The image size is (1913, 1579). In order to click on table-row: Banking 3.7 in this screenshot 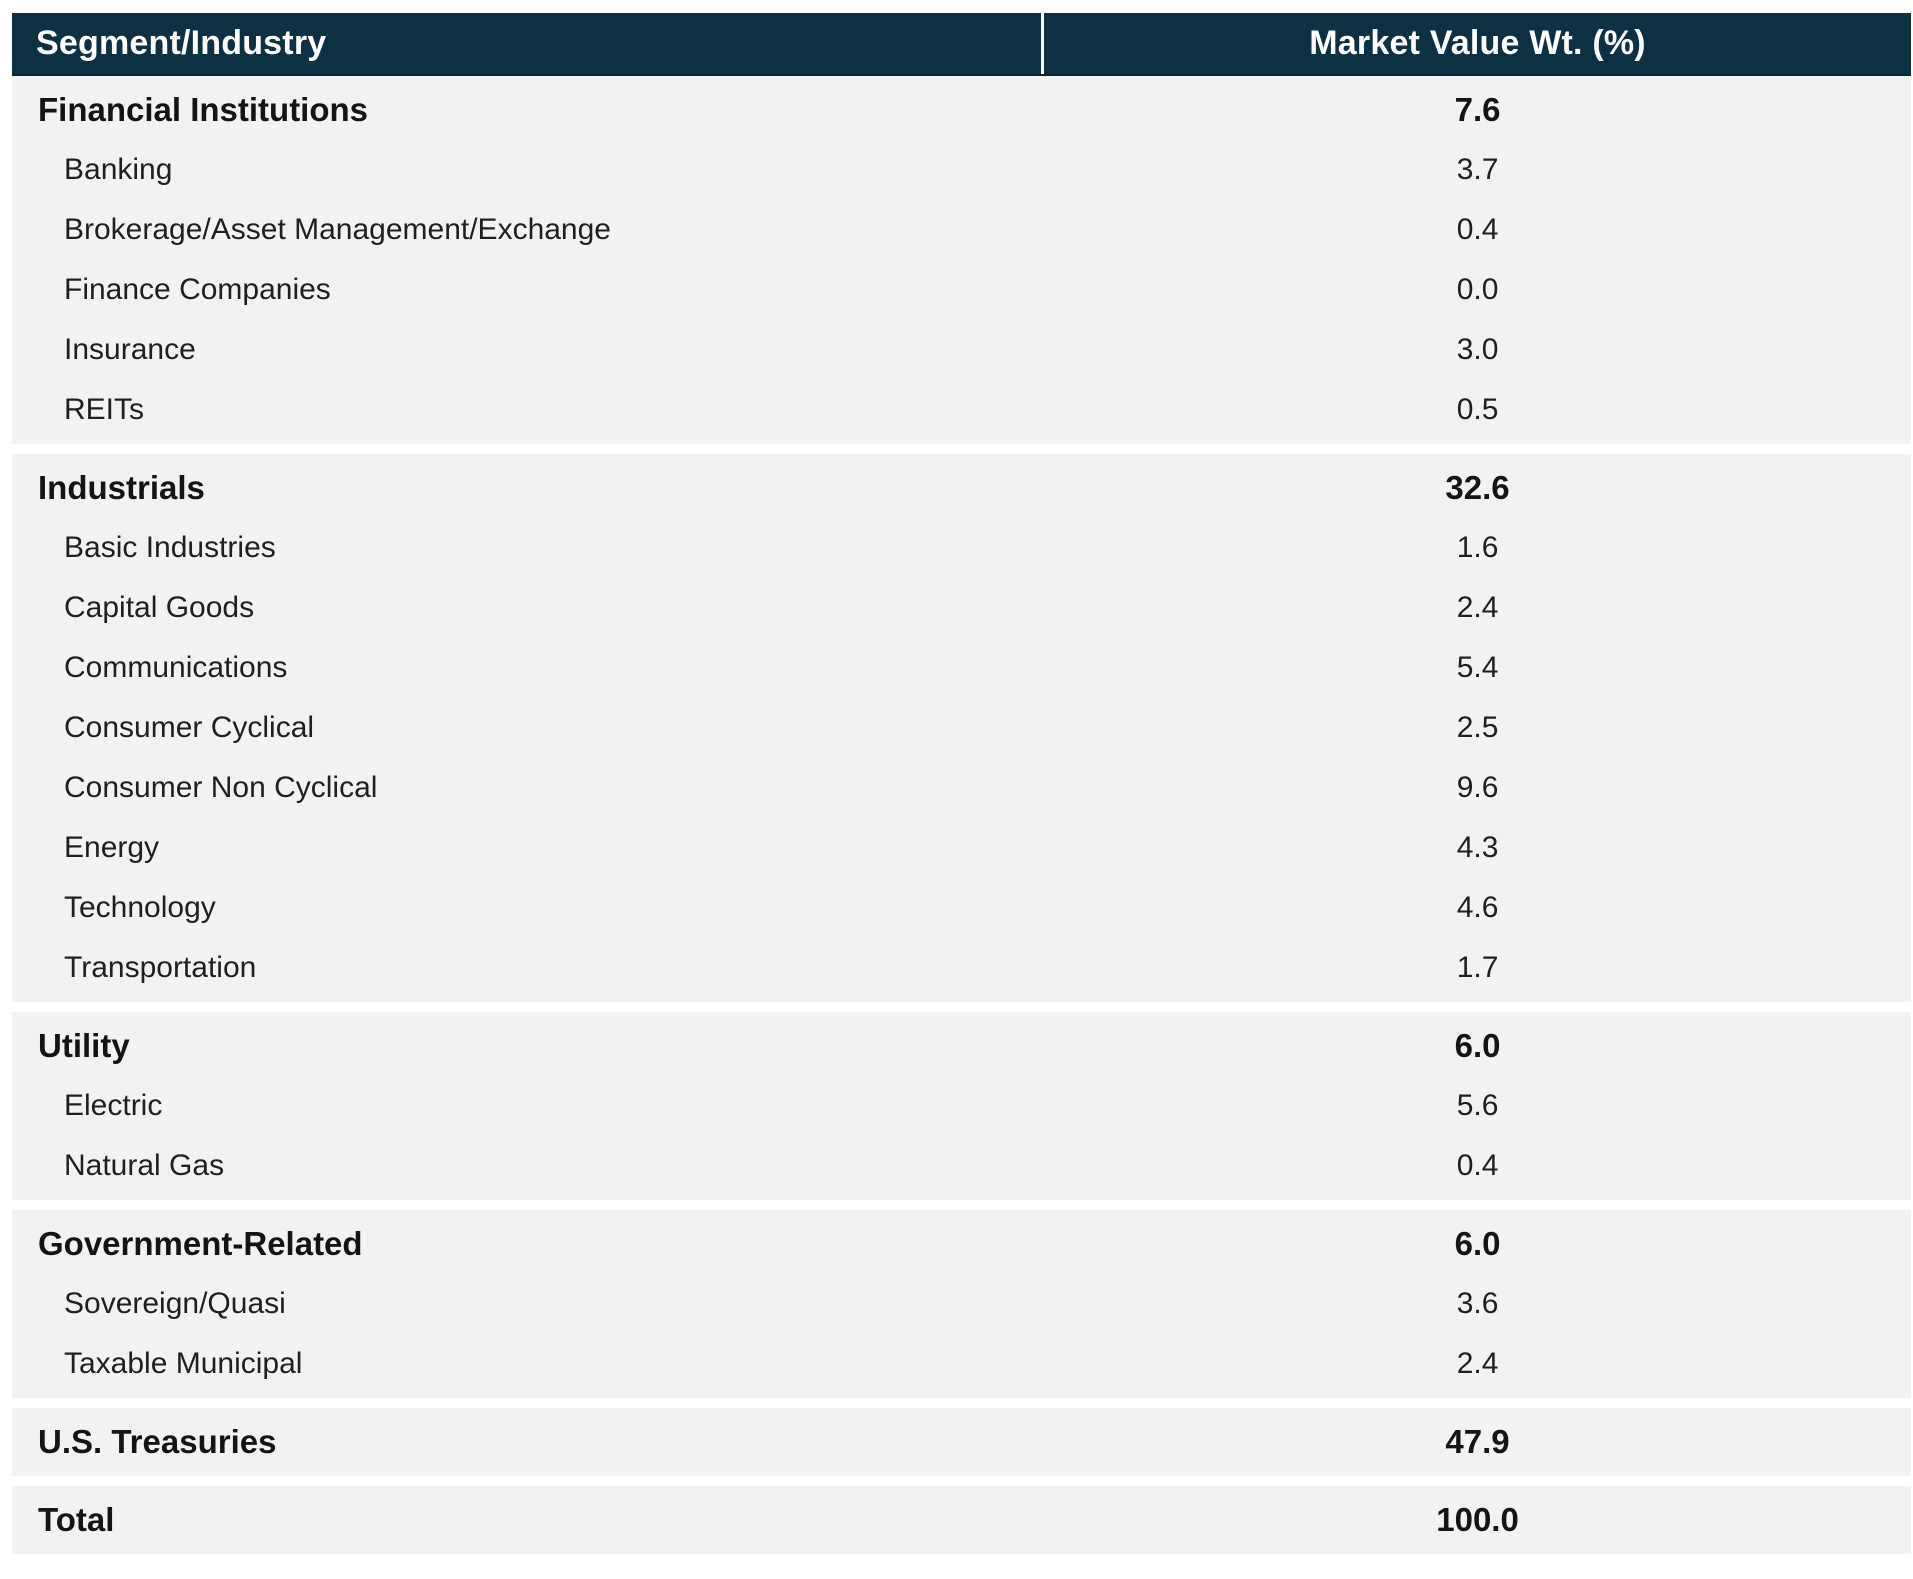, I will do `click(961, 170)`.